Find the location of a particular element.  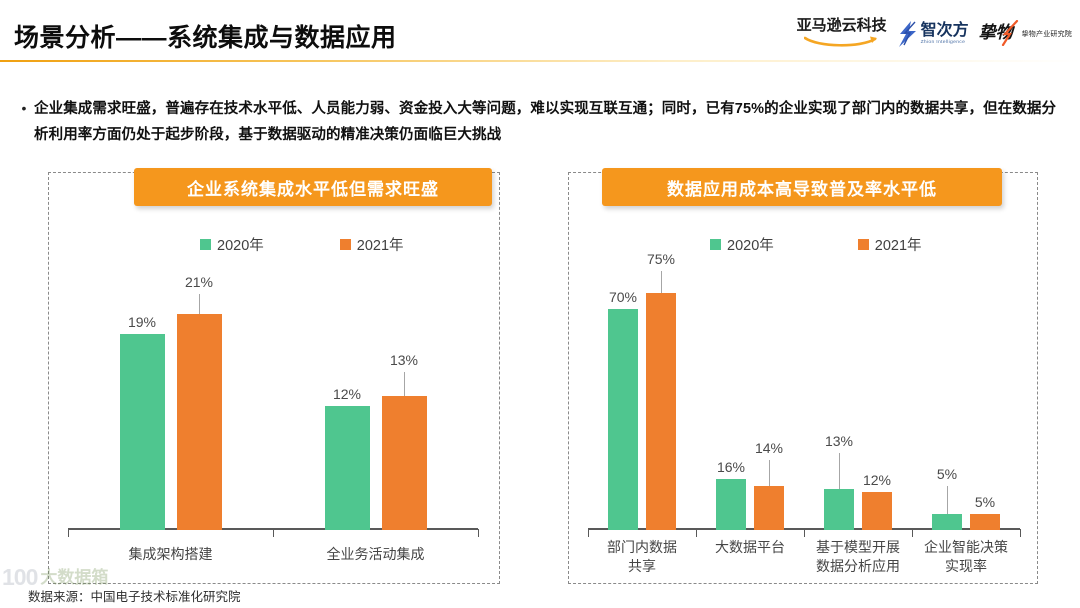

zhiwu-logo-glyph: 挚物 is located at coordinates (995, 32).